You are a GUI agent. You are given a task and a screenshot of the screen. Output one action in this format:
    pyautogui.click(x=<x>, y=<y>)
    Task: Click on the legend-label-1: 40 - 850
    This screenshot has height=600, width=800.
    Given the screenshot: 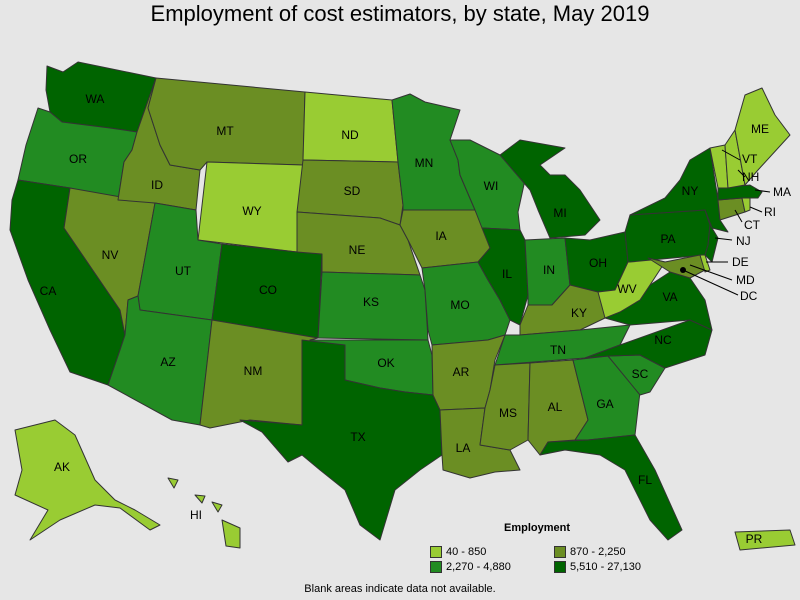 What is the action you would take?
    pyautogui.click(x=466, y=552)
    